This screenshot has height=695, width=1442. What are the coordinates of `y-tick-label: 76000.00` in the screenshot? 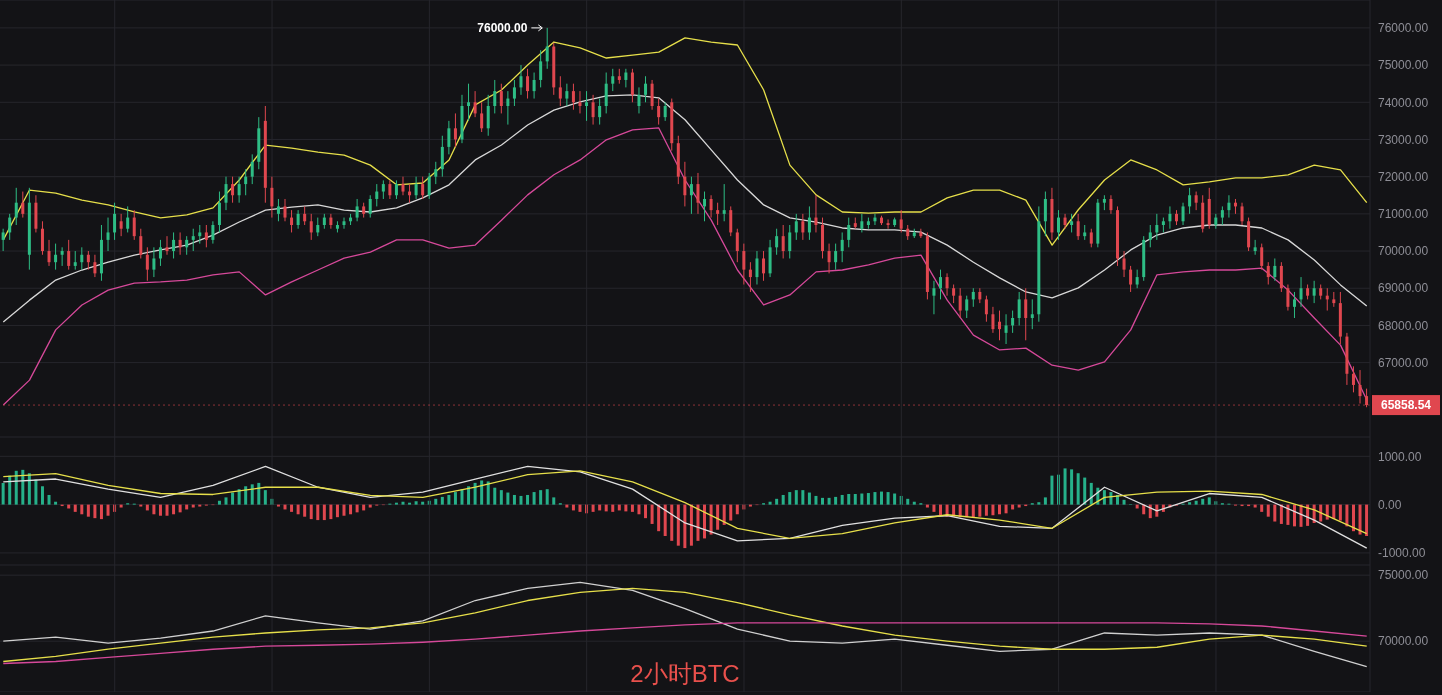 It's located at (1403, 28).